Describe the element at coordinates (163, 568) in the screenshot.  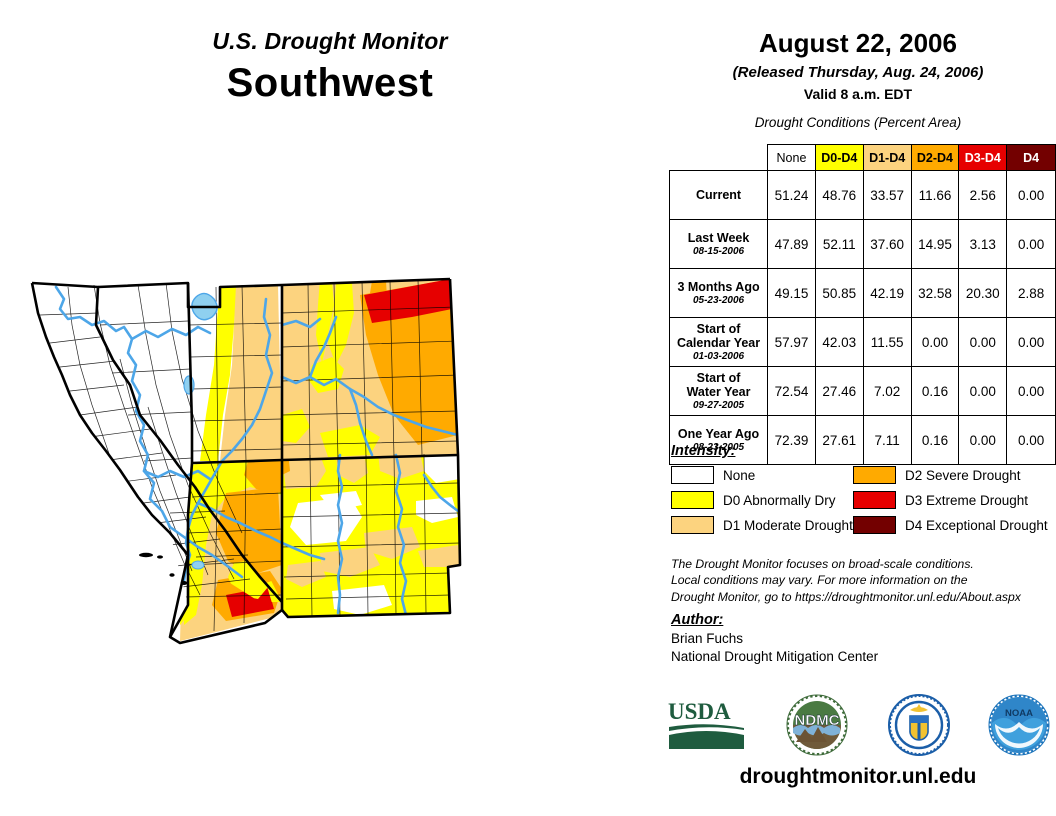
I see `channel-islands` at that location.